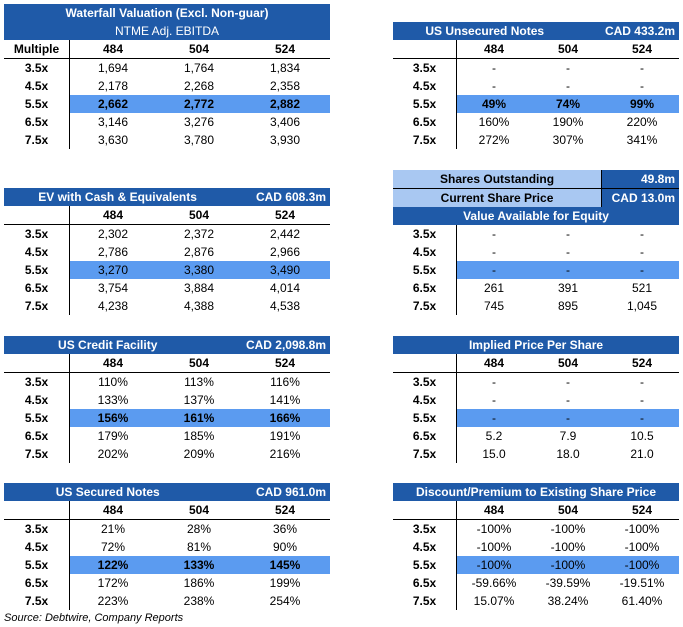  What do you see at coordinates (568, 363) in the screenshot?
I see `col-header: 504` at bounding box center [568, 363].